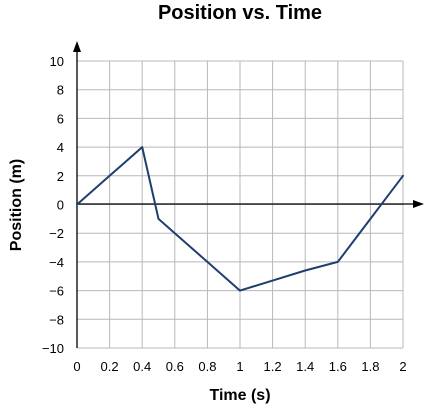 The image size is (432, 414). Describe the element at coordinates (240, 13) in the screenshot. I see `chart-title: Position vs. Time` at that location.